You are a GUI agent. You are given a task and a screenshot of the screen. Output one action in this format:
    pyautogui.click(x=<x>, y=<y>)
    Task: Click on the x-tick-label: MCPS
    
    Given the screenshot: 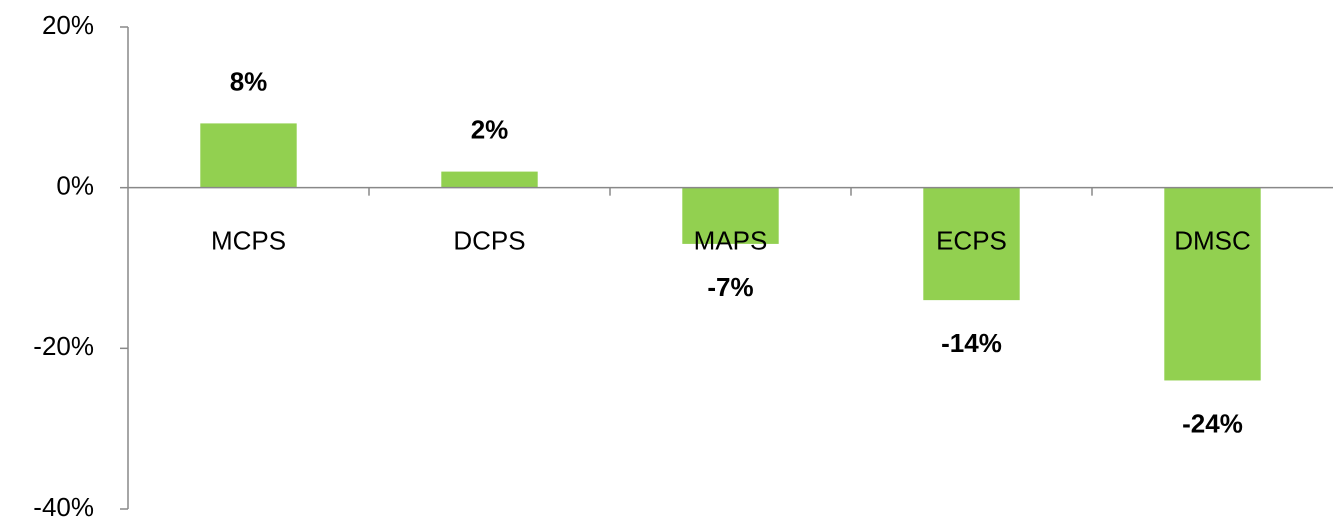 What is the action you would take?
    pyautogui.click(x=248, y=241)
    